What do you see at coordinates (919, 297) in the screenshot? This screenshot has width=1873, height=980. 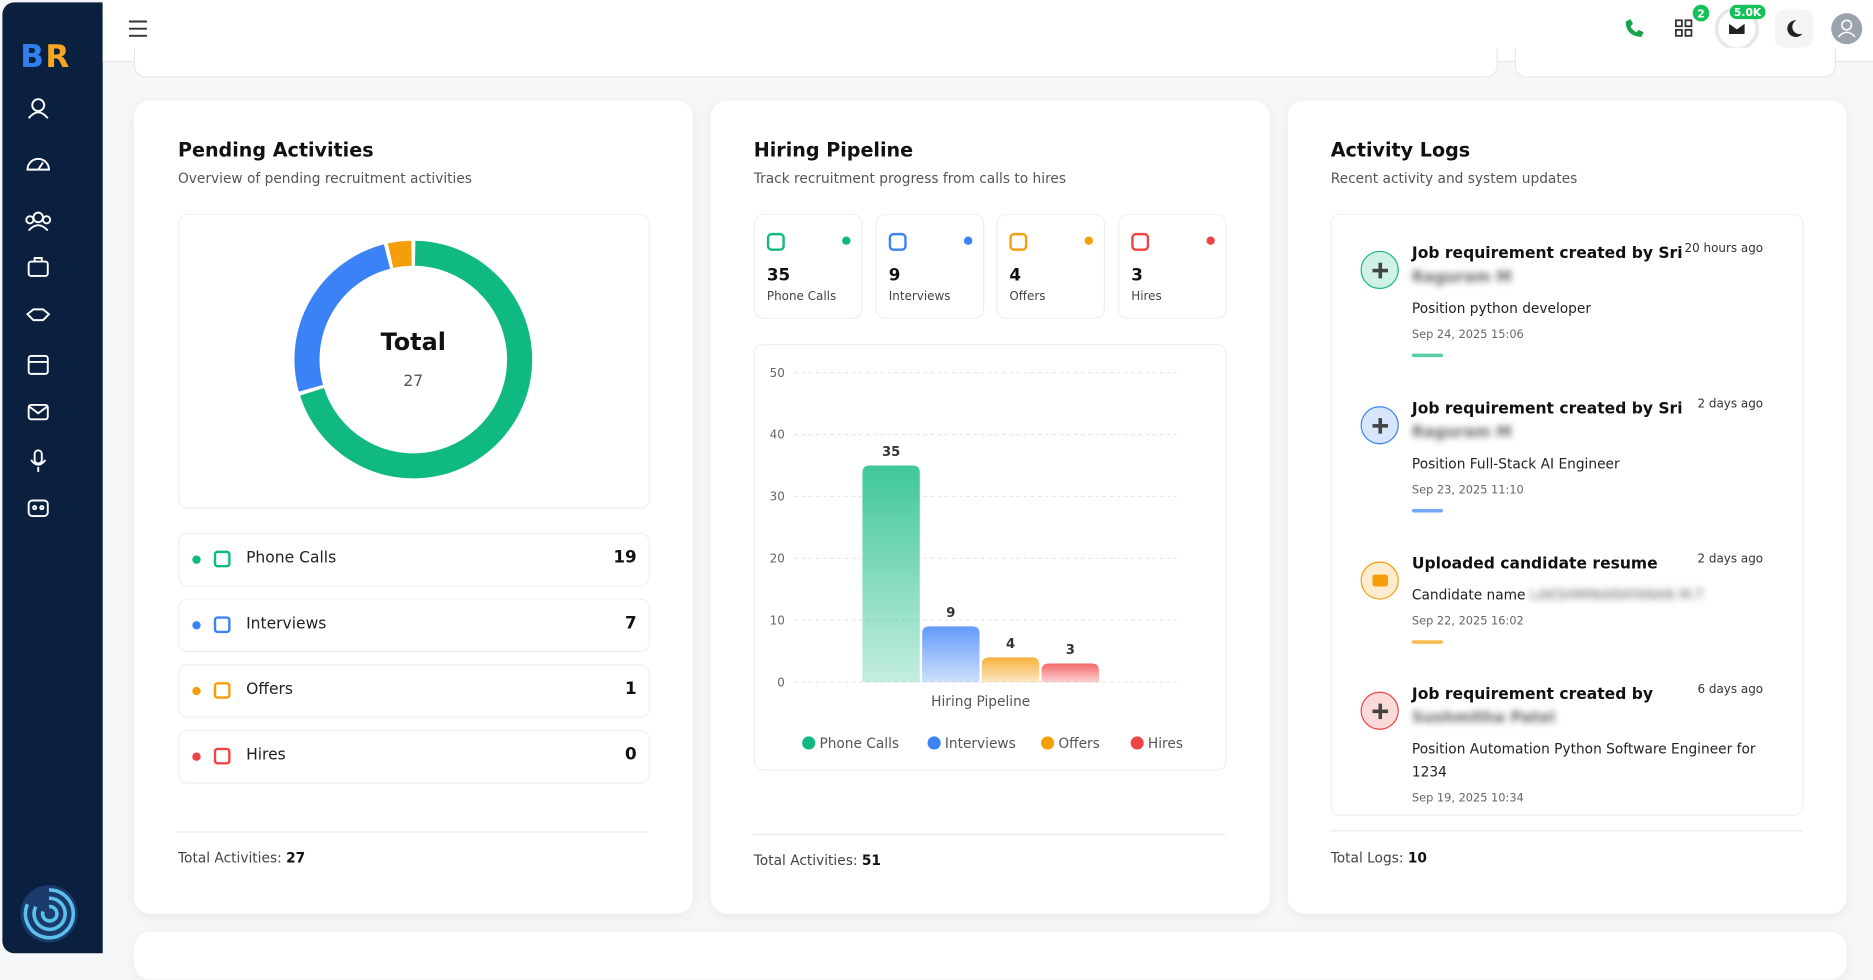 I see `stat-label: Interviews` at bounding box center [919, 297].